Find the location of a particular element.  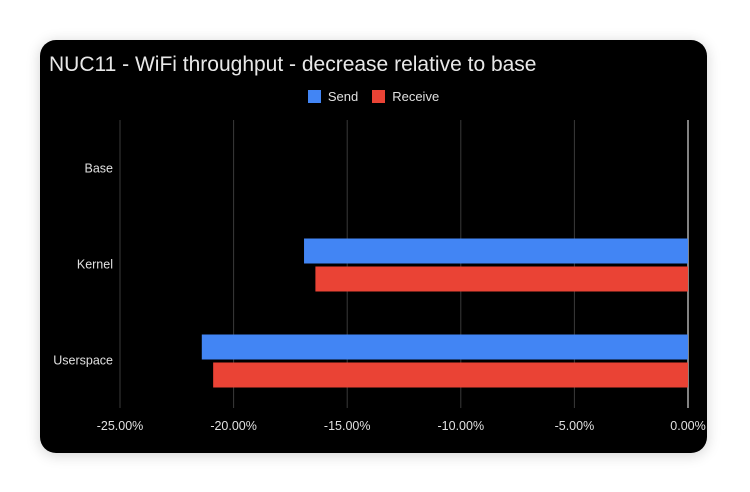

x-tick-label: -20.00% is located at coordinates (233, 426).